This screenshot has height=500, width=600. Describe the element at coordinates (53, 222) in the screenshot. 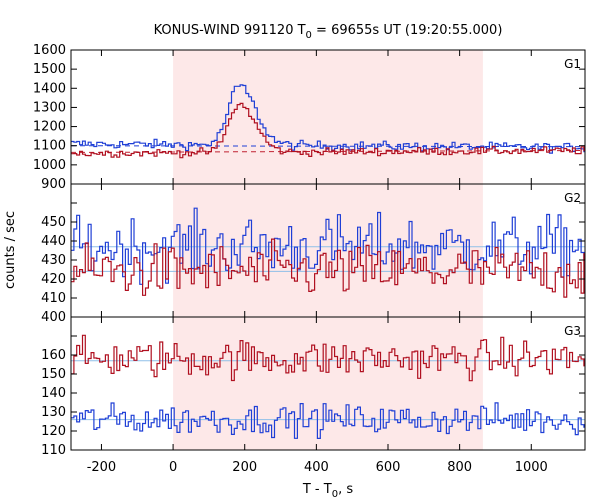

I see `y-tick-label: 450` at that location.